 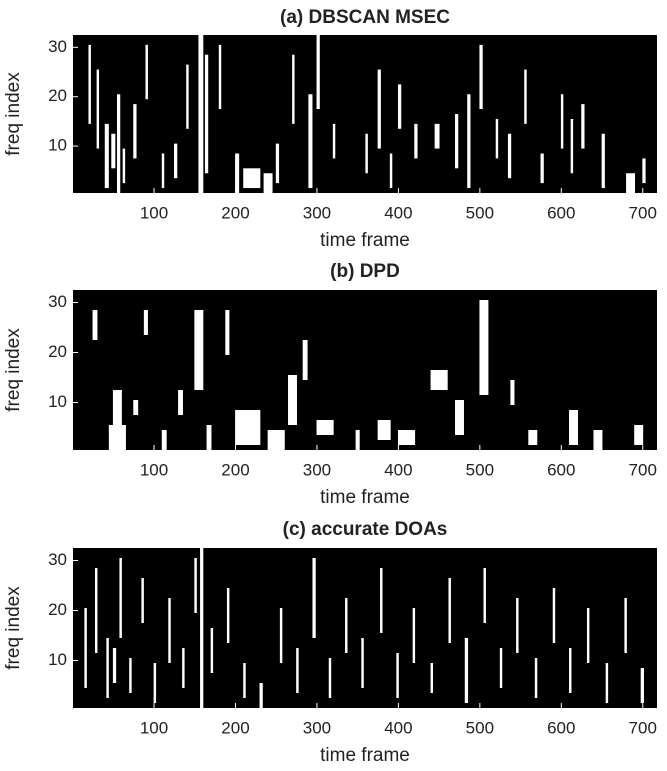 What do you see at coordinates (13, 114) in the screenshot?
I see `y-axis-label: freq index` at bounding box center [13, 114].